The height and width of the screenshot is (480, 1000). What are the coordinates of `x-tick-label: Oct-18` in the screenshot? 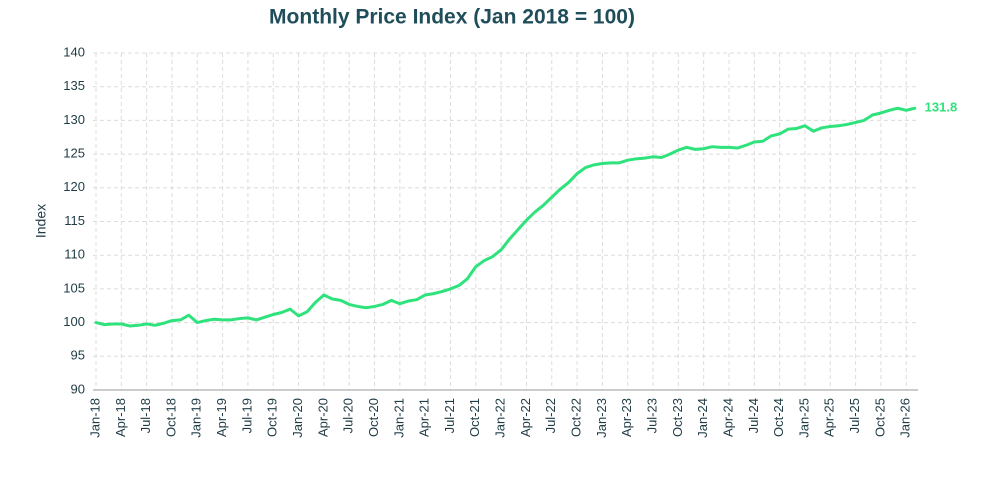 It's located at (170, 417).